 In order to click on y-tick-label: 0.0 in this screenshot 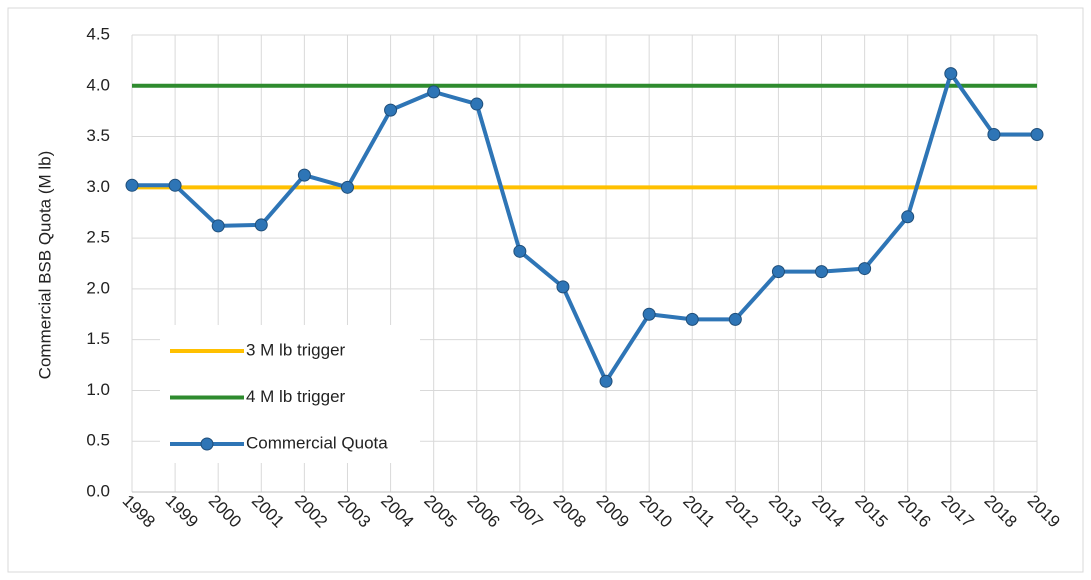, I will do `click(98, 490)`.